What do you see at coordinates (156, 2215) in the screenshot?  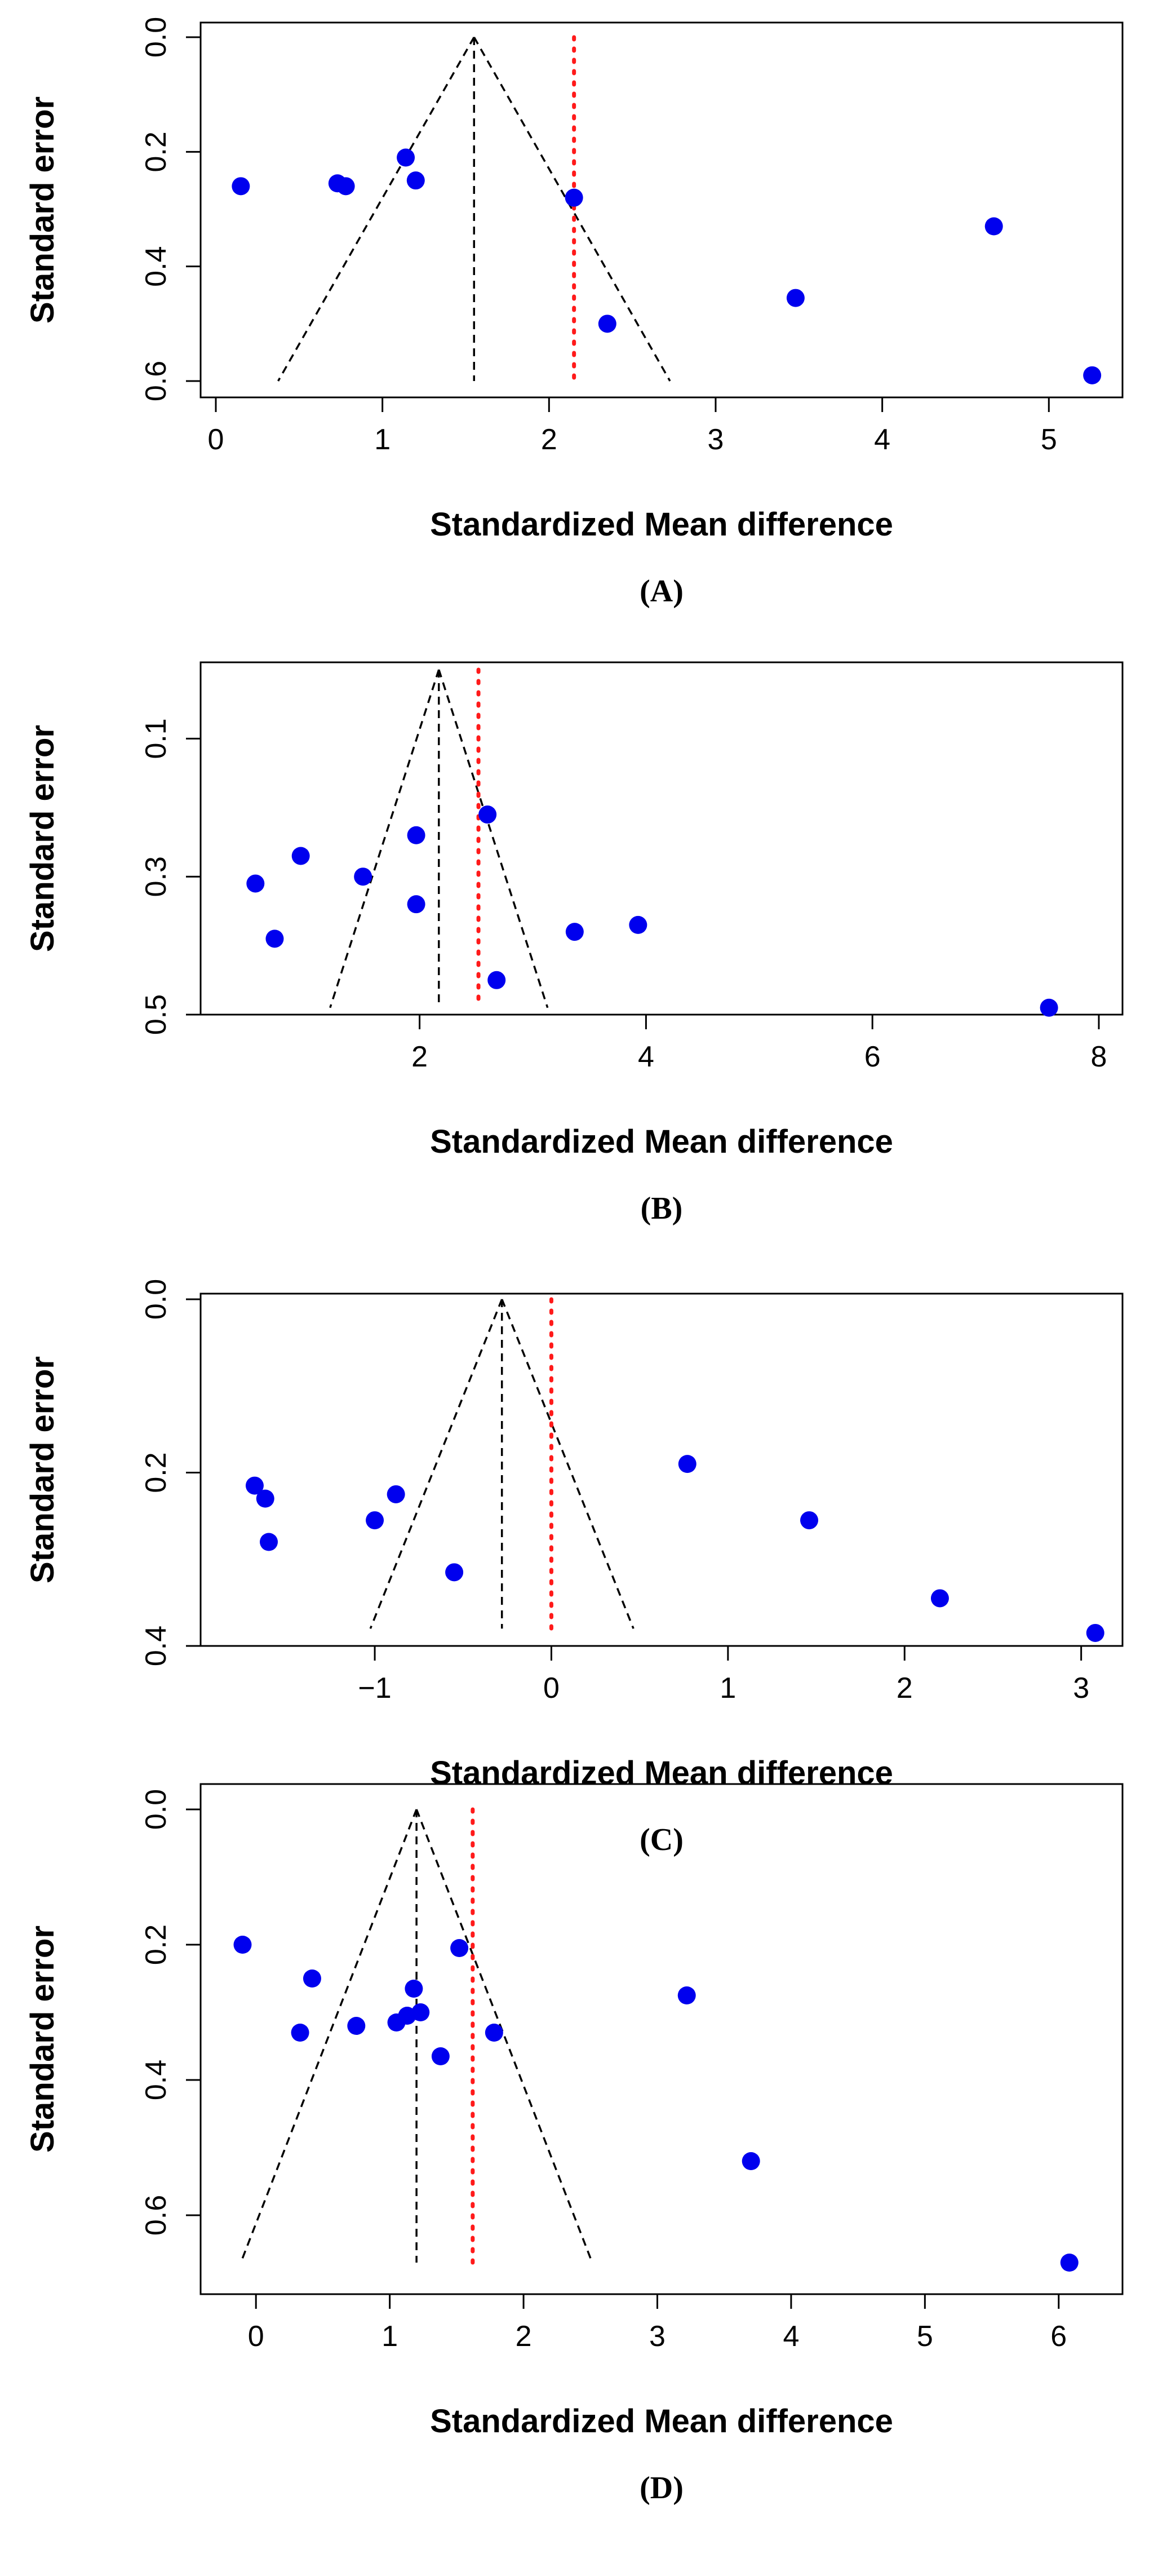 I see `y-tick-label: 0.6` at bounding box center [156, 2215].